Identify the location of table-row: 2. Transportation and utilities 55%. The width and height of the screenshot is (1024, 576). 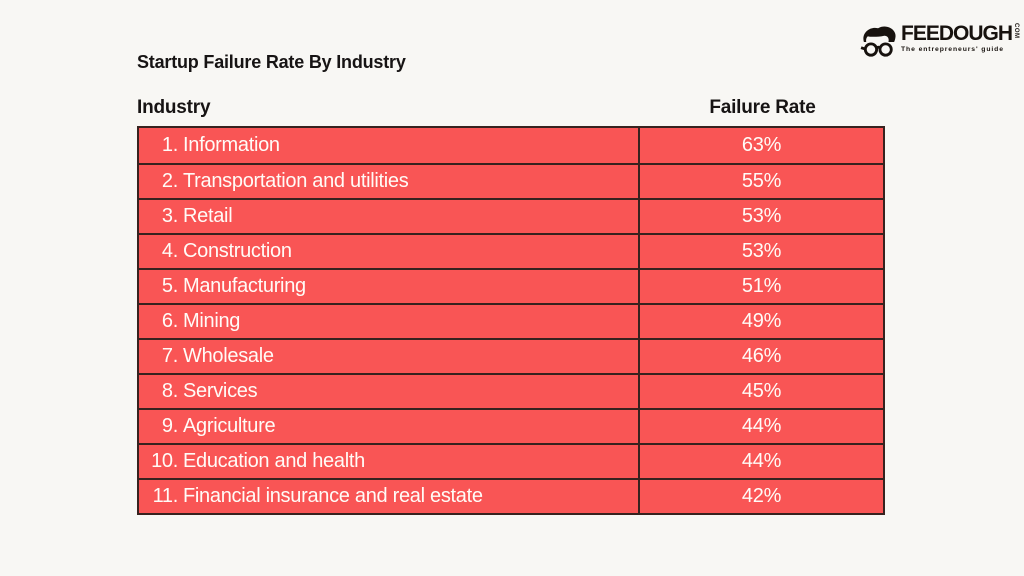
(511, 180).